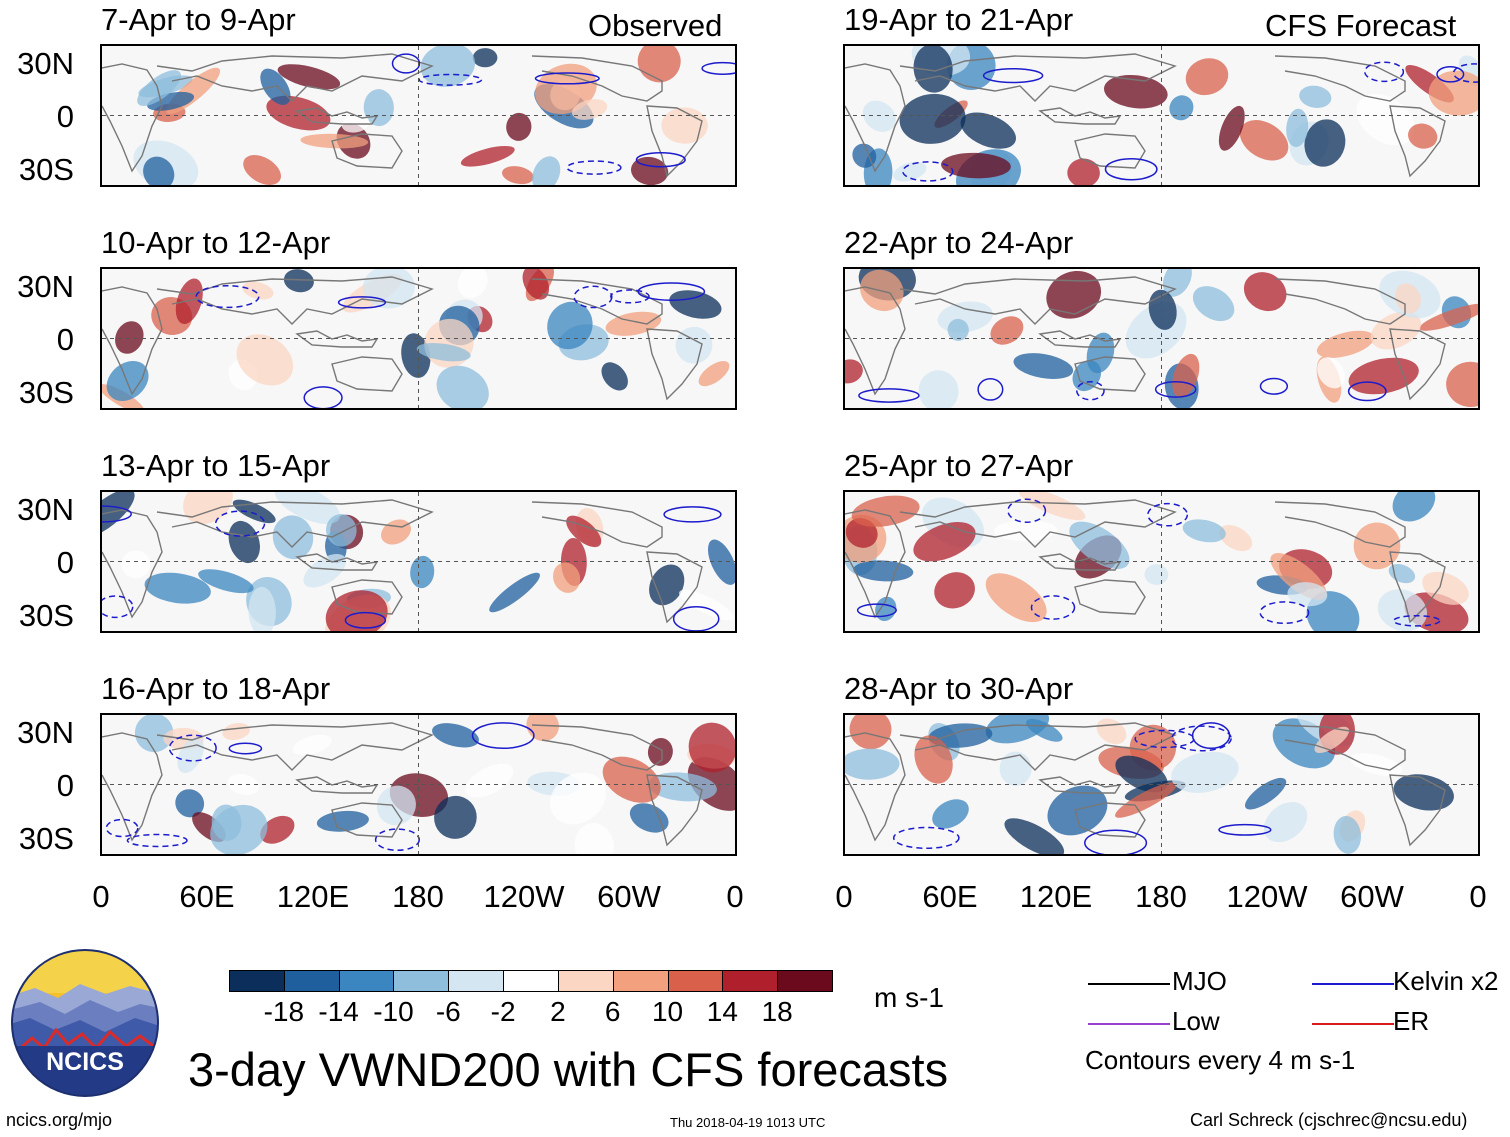  What do you see at coordinates (1411, 1021) in the screenshot?
I see `legend-er-label: ER` at bounding box center [1411, 1021].